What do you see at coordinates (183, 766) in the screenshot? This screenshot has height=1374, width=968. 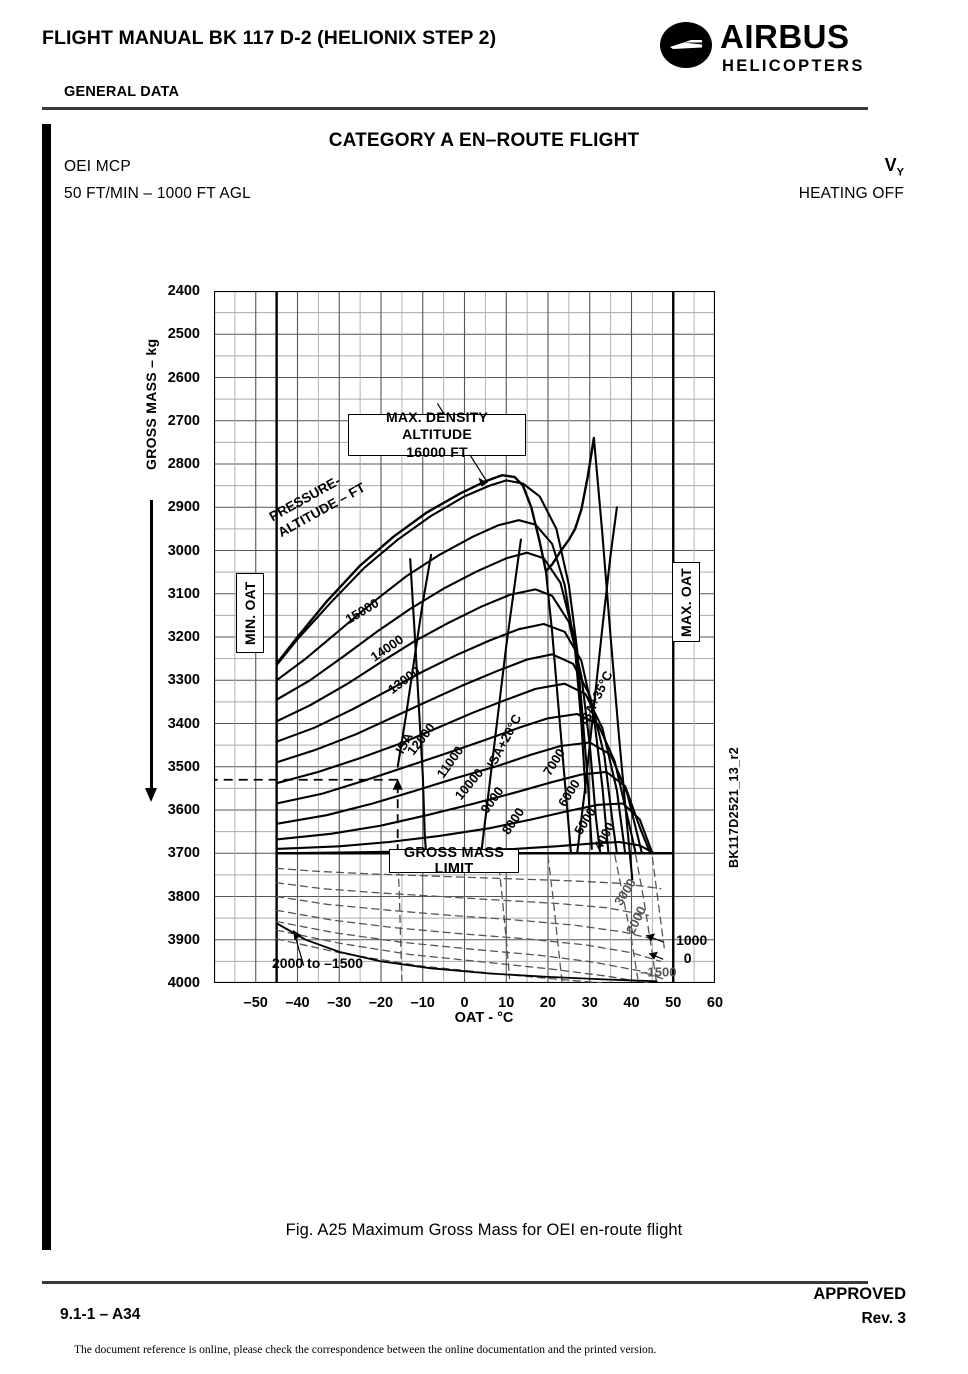 I see `y-axis-tick-label: 3500` at bounding box center [183, 766].